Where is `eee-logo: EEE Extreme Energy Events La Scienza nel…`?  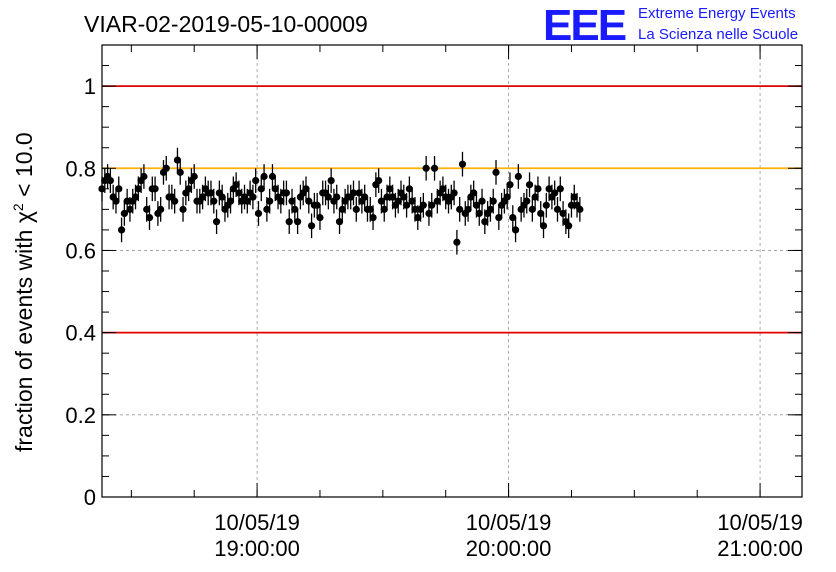 eee-logo: EEE Extreme Energy Events La Scienza nel… is located at coordinates (670, 25).